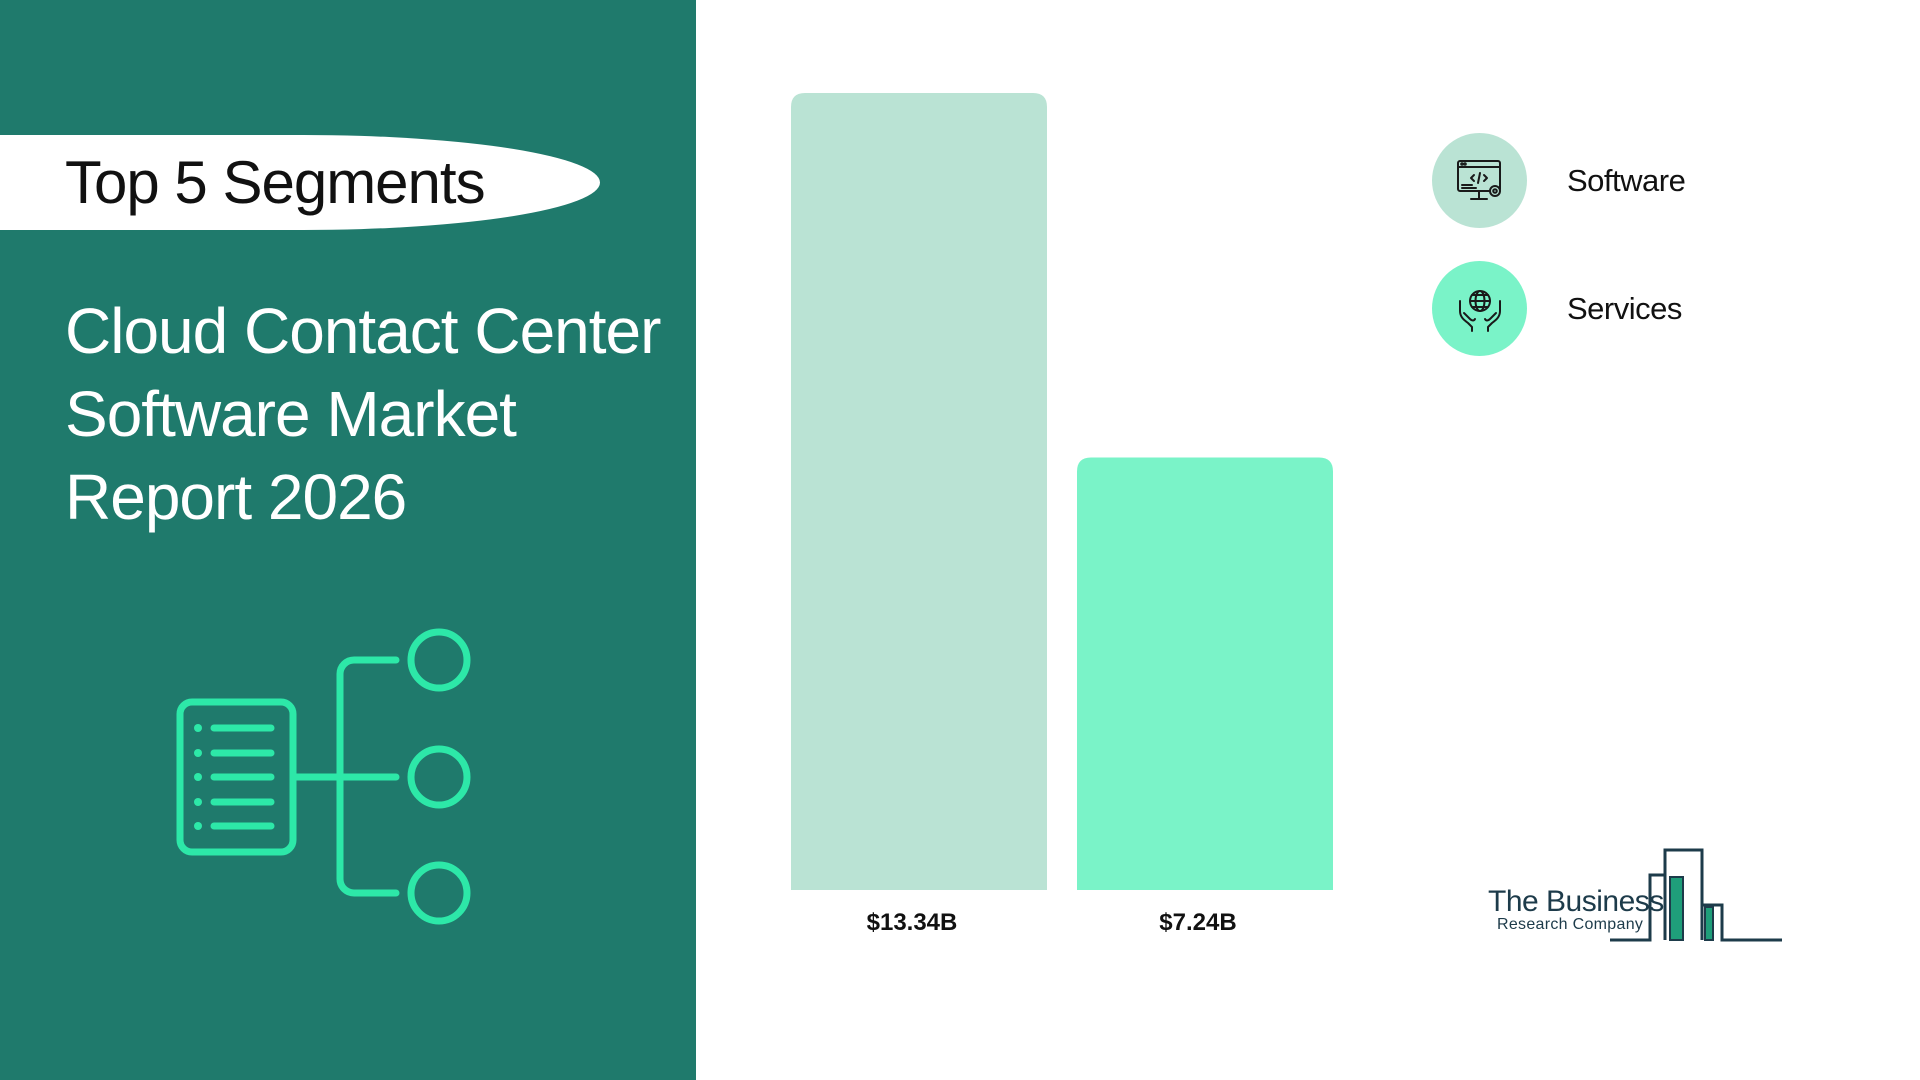 The width and height of the screenshot is (1920, 1080). Describe the element at coordinates (236, 497) in the screenshot. I see `report-title-line: Report 2026` at that location.